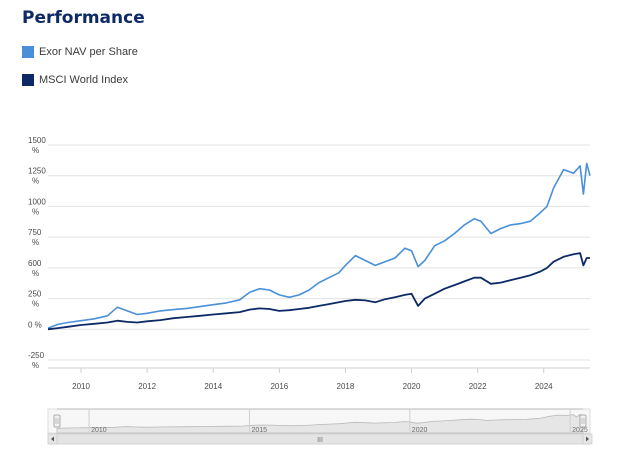 The height and width of the screenshot is (471, 640). Describe the element at coordinates (36, 355) in the screenshot. I see `y-tick-label: -250` at that location.